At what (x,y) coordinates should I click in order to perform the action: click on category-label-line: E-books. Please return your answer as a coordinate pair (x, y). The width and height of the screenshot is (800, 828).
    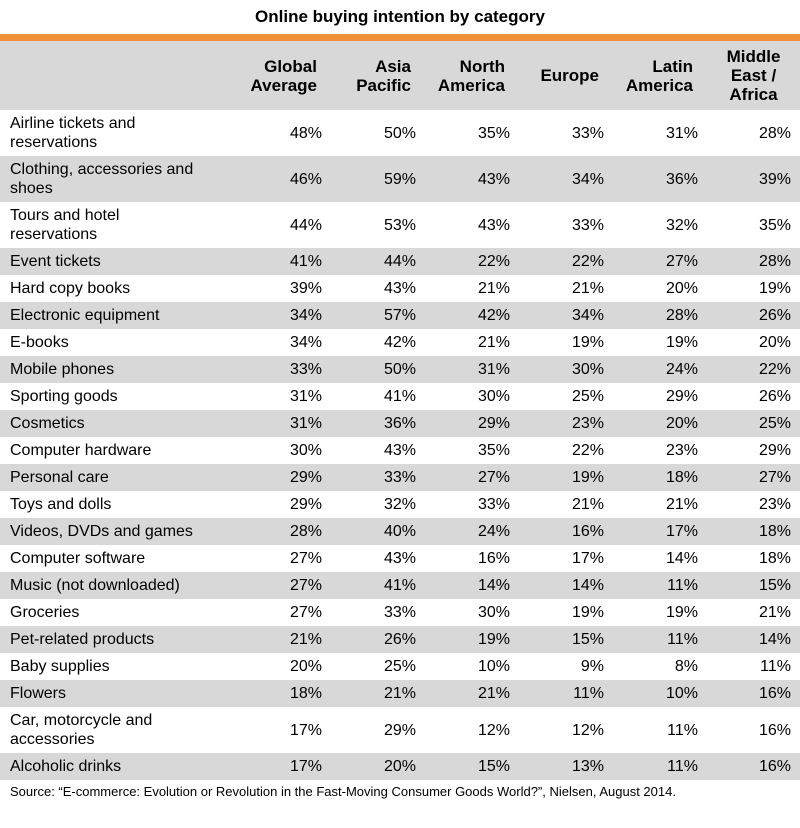
    Looking at the image, I should click on (39, 342).